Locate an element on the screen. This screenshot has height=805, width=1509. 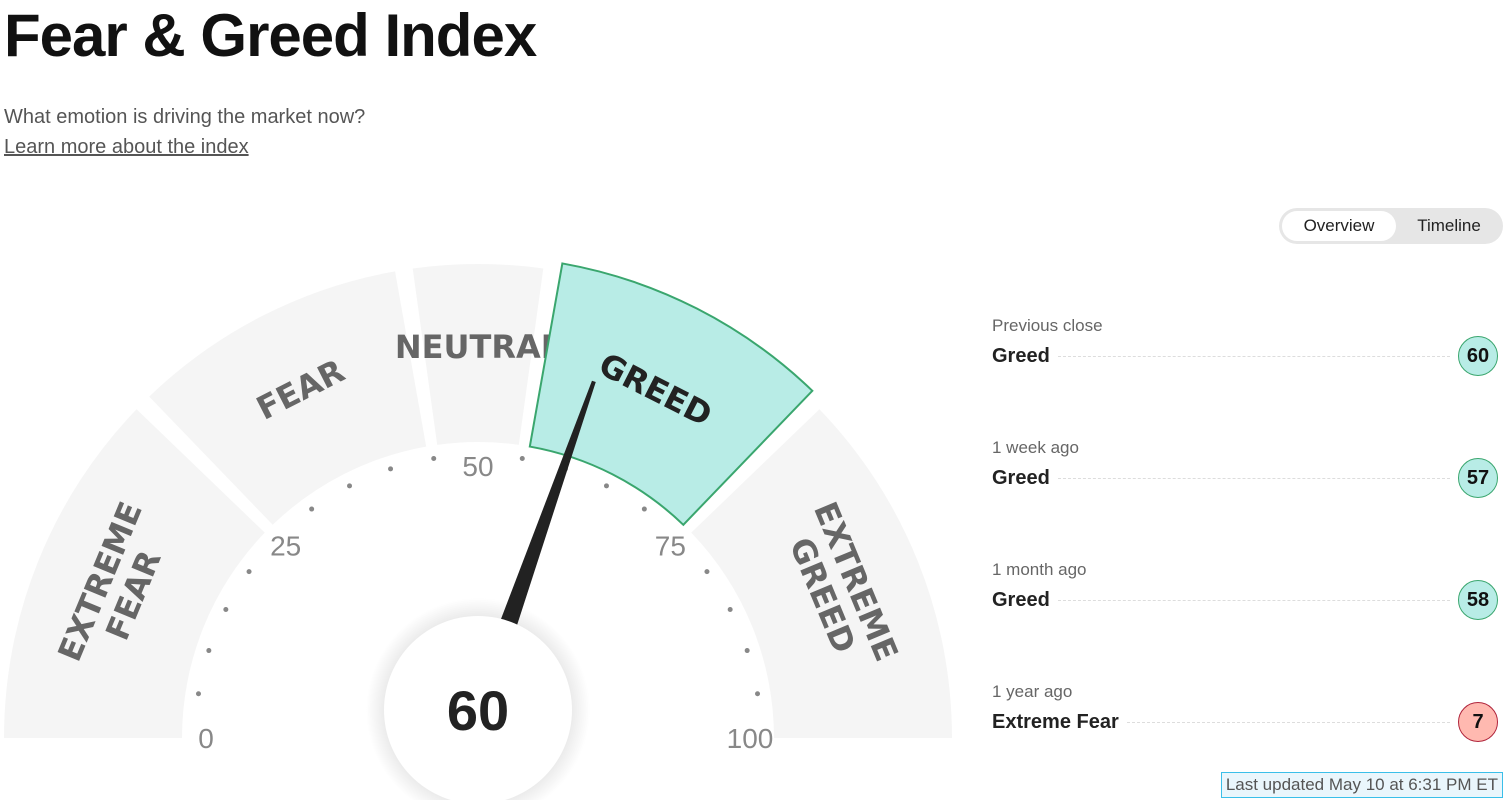
history-period: Previous close is located at coordinates (1047, 325).